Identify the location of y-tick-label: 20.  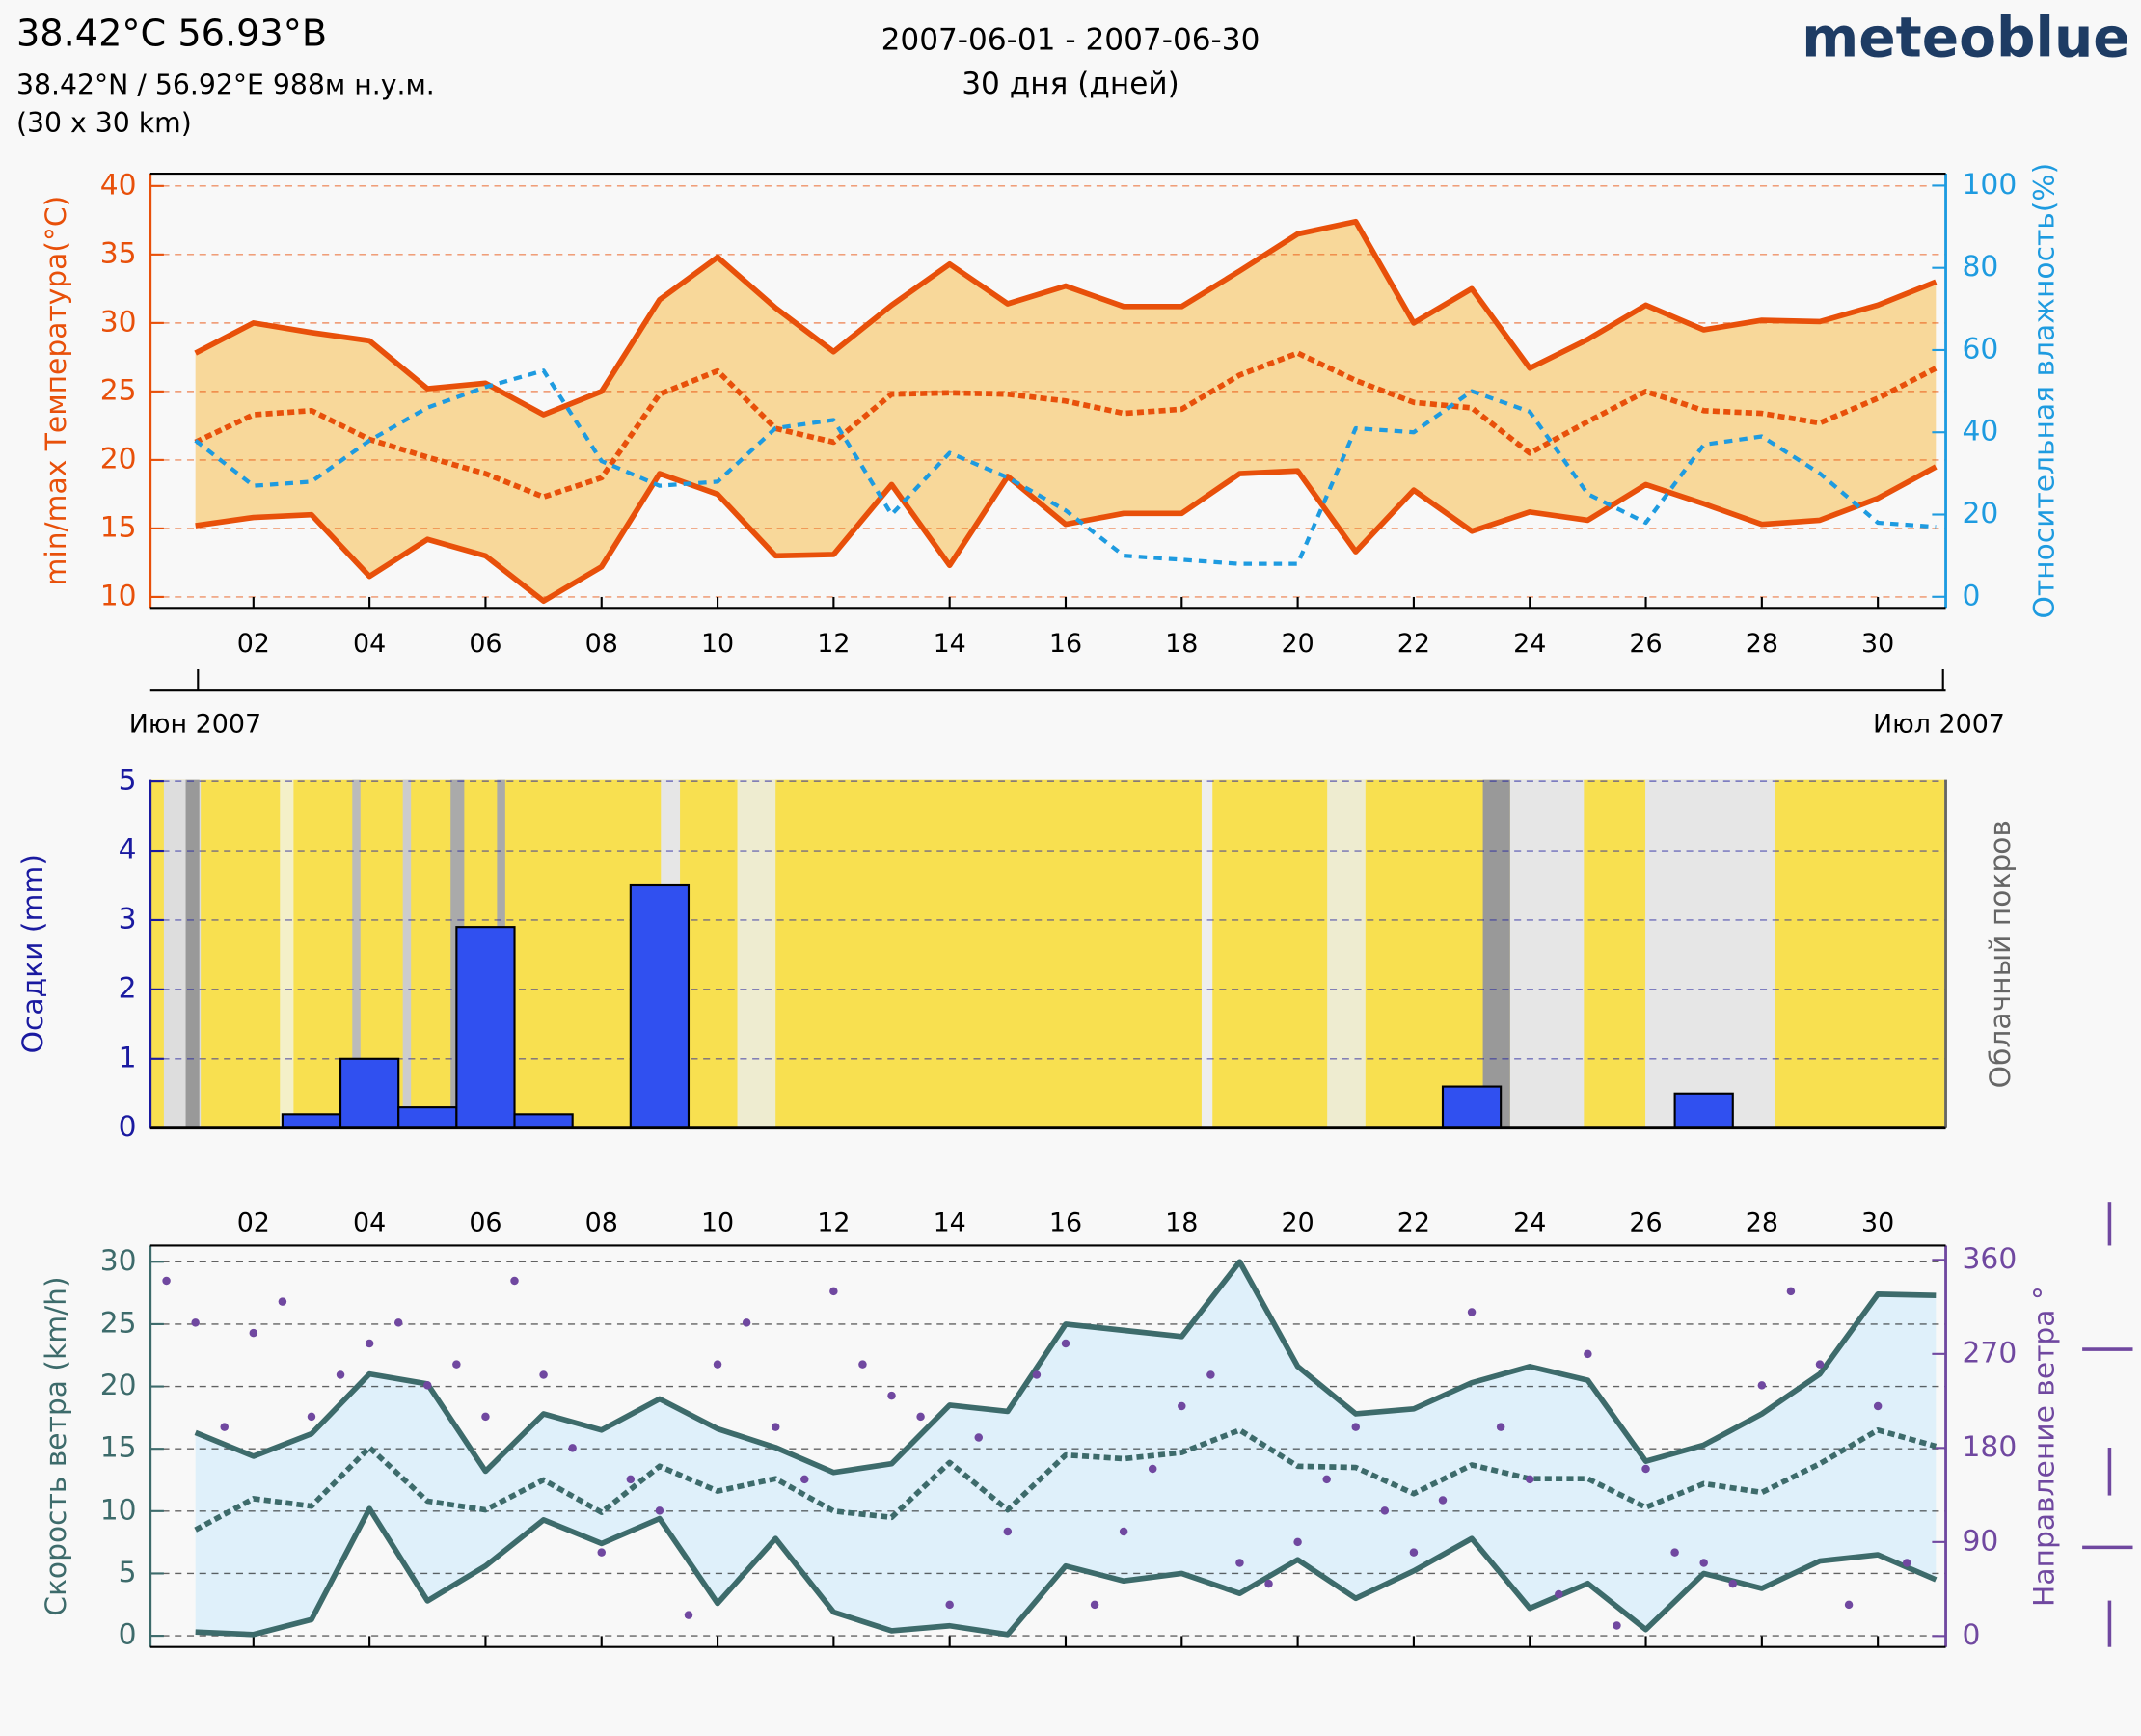
(118, 1385).